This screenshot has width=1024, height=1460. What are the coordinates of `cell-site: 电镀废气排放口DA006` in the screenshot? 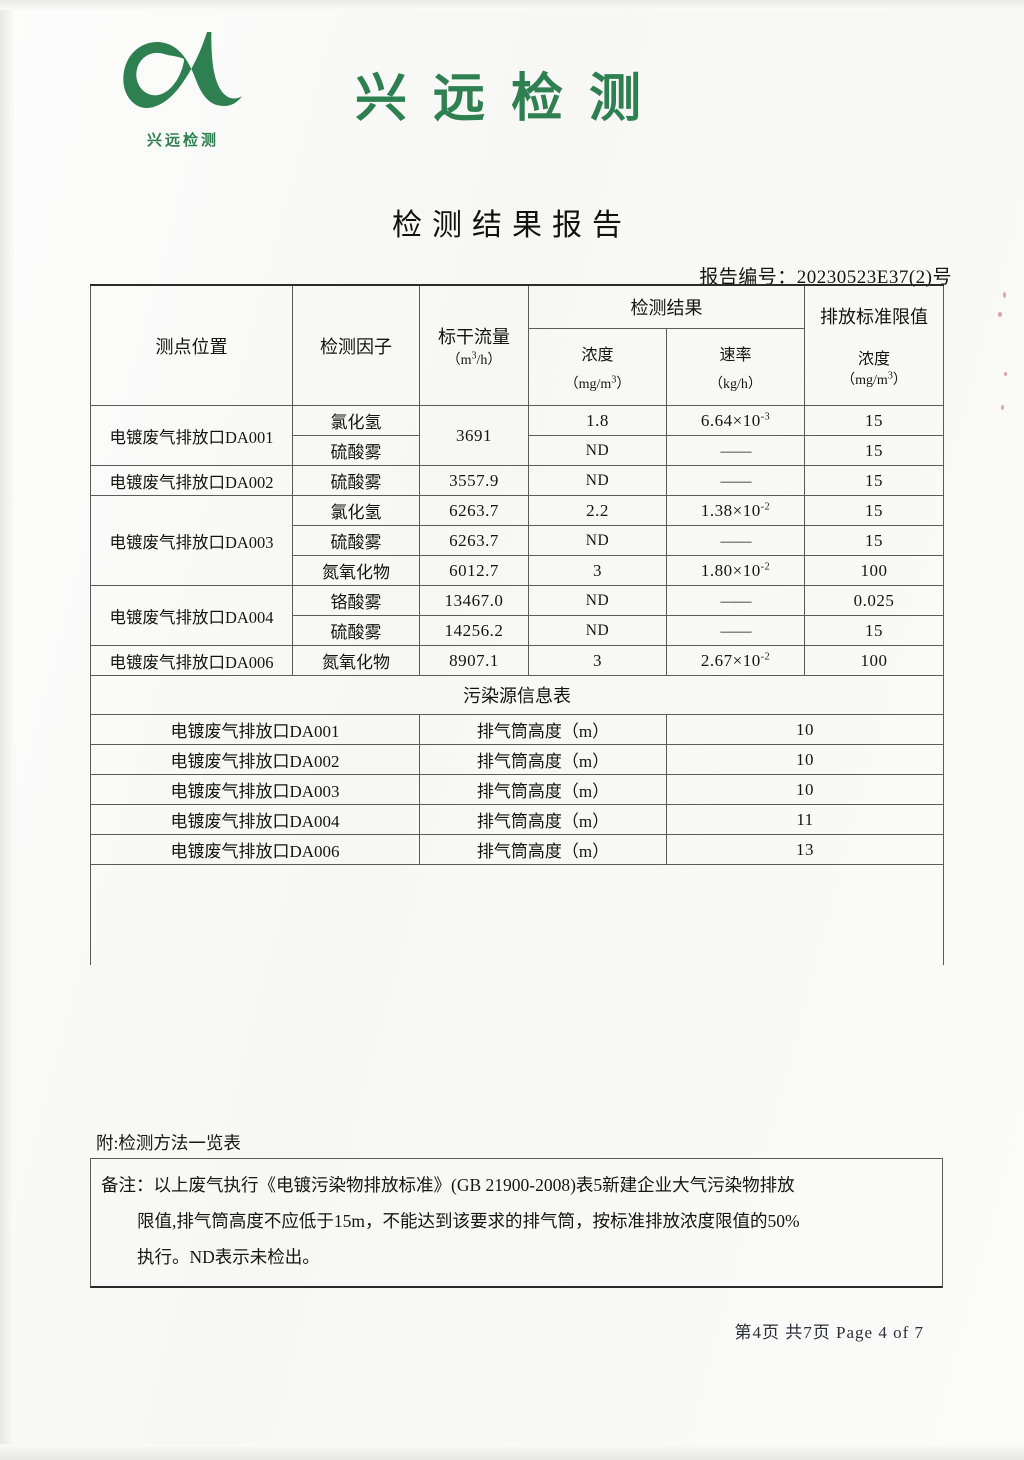 It's located at (191, 660).